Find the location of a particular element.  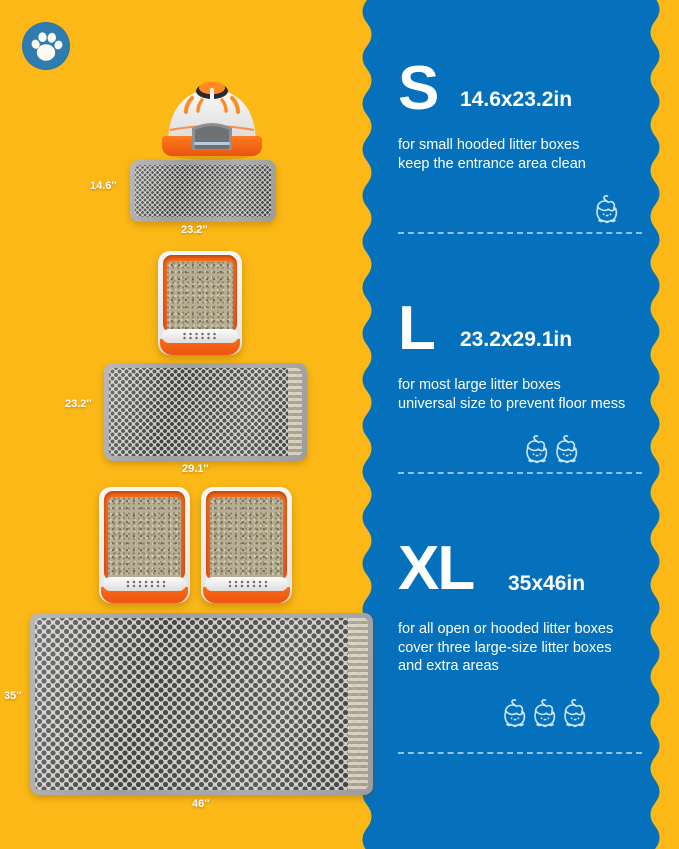

litter-mat-small is located at coordinates (203, 191).